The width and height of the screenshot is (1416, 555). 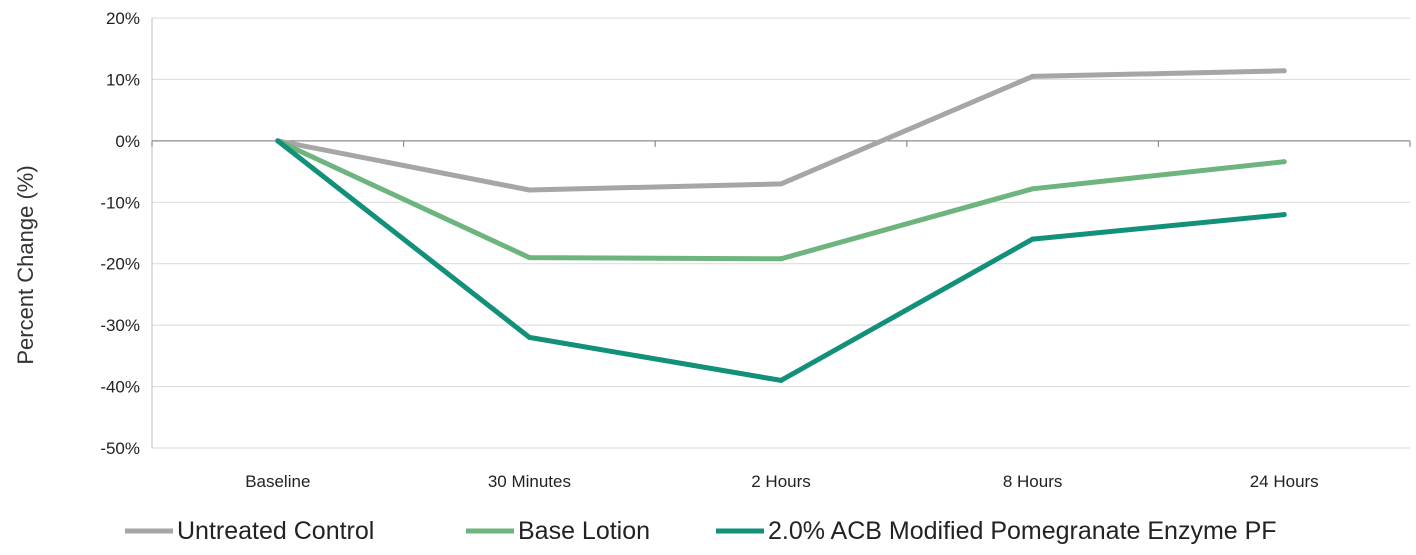 What do you see at coordinates (123, 18) in the screenshot?
I see `y-tick-label: 20%` at bounding box center [123, 18].